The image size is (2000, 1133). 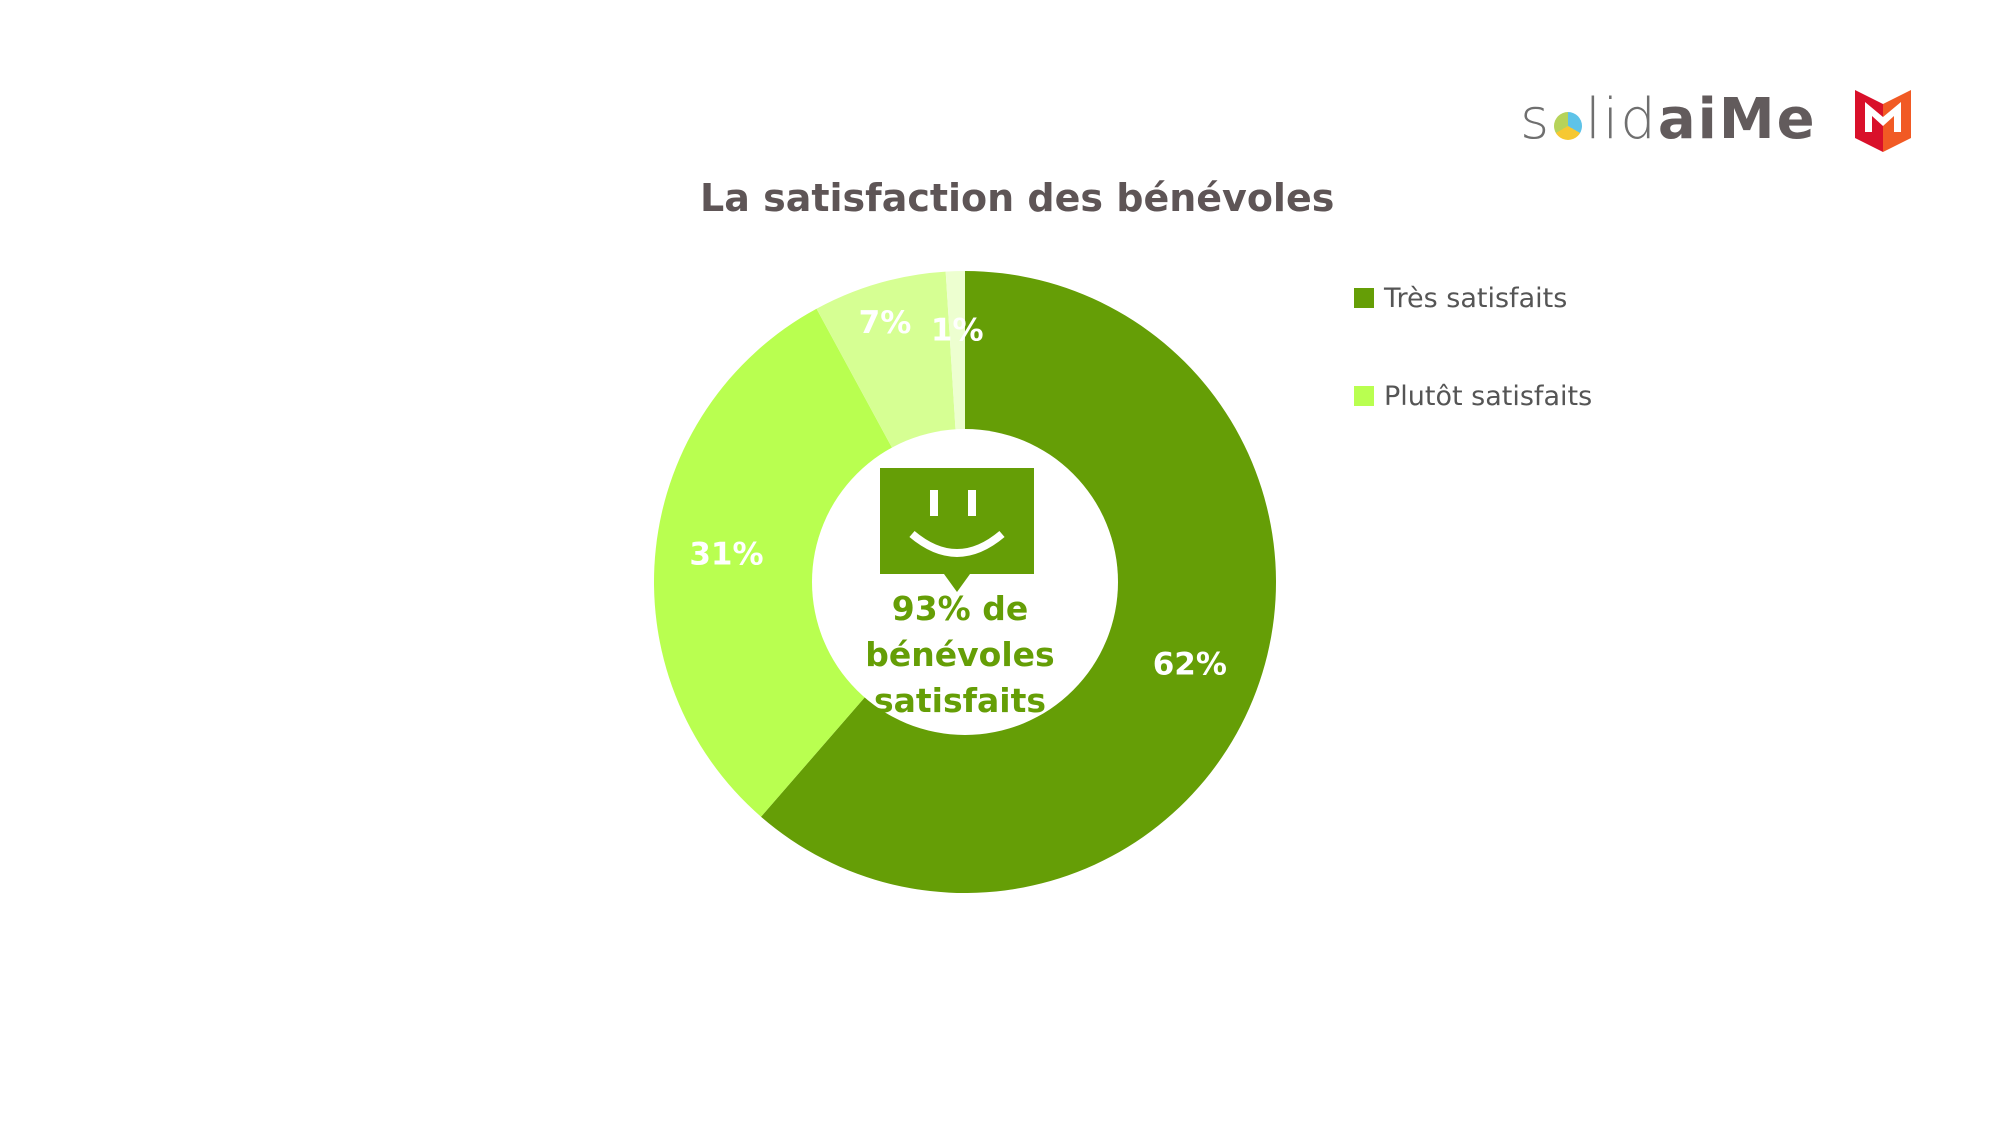 What do you see at coordinates (1476, 298) in the screenshot?
I see `legend-label: Très satisfaits` at bounding box center [1476, 298].